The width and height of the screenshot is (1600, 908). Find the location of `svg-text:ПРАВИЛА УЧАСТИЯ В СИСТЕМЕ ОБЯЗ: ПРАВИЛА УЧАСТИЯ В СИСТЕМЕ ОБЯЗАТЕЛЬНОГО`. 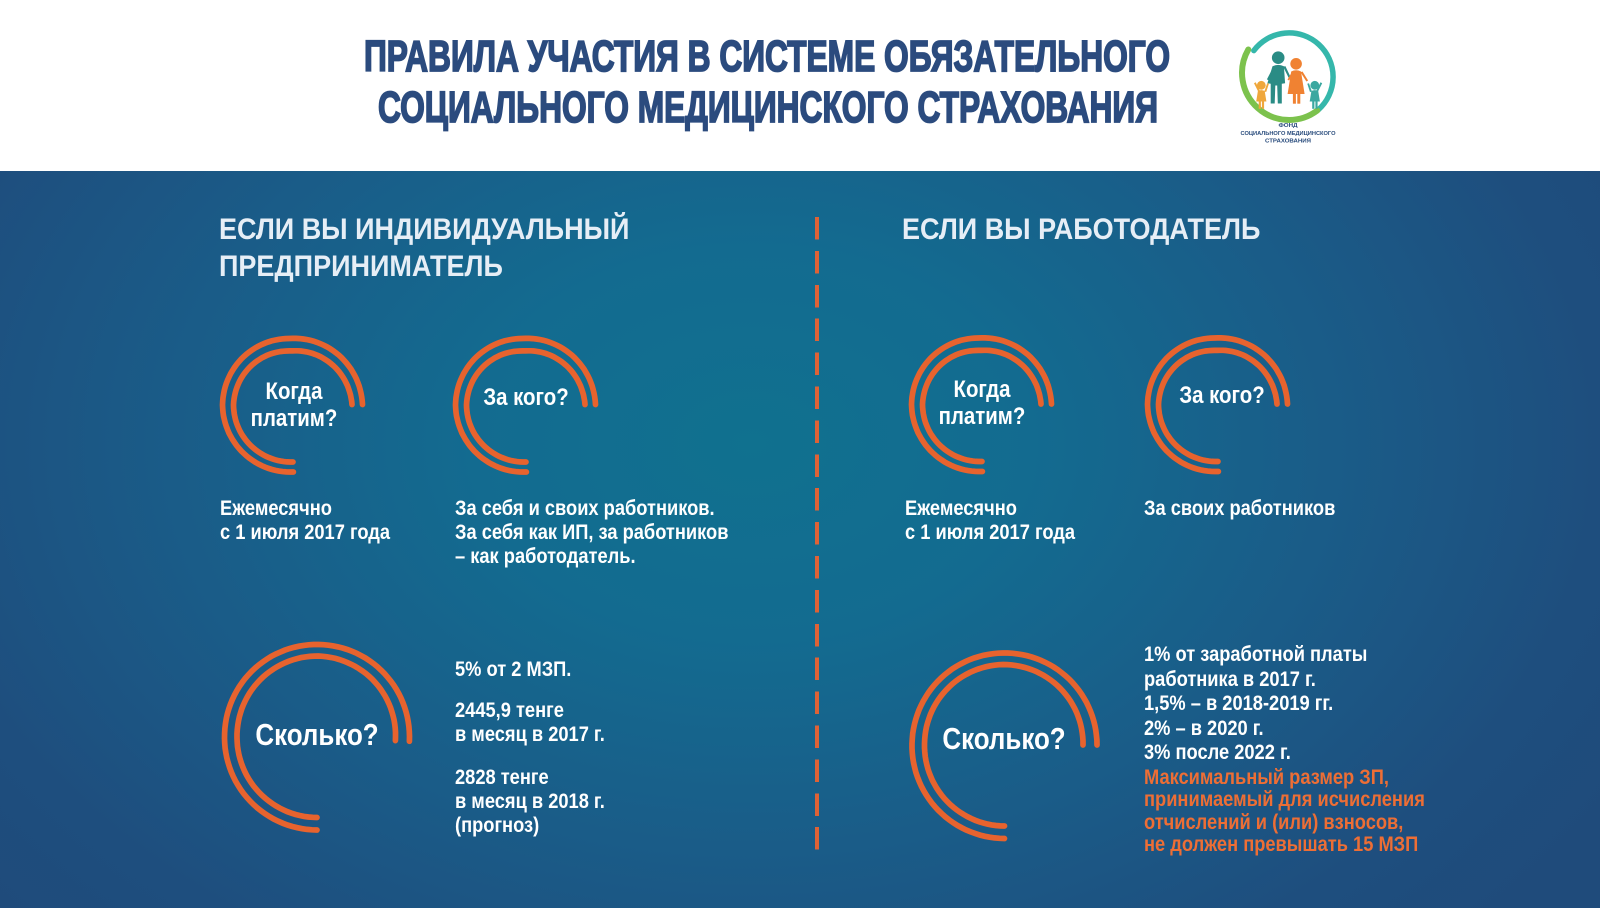

svg-text:ПРАВИЛА УЧАСТИЯ В СИСТЕМЕ ОБЯЗ: ПРАВИЛА УЧАСТИЯ В СИСТЕМЕ ОБЯЗАТЕЛЬНОГО is located at coordinates (767, 56).